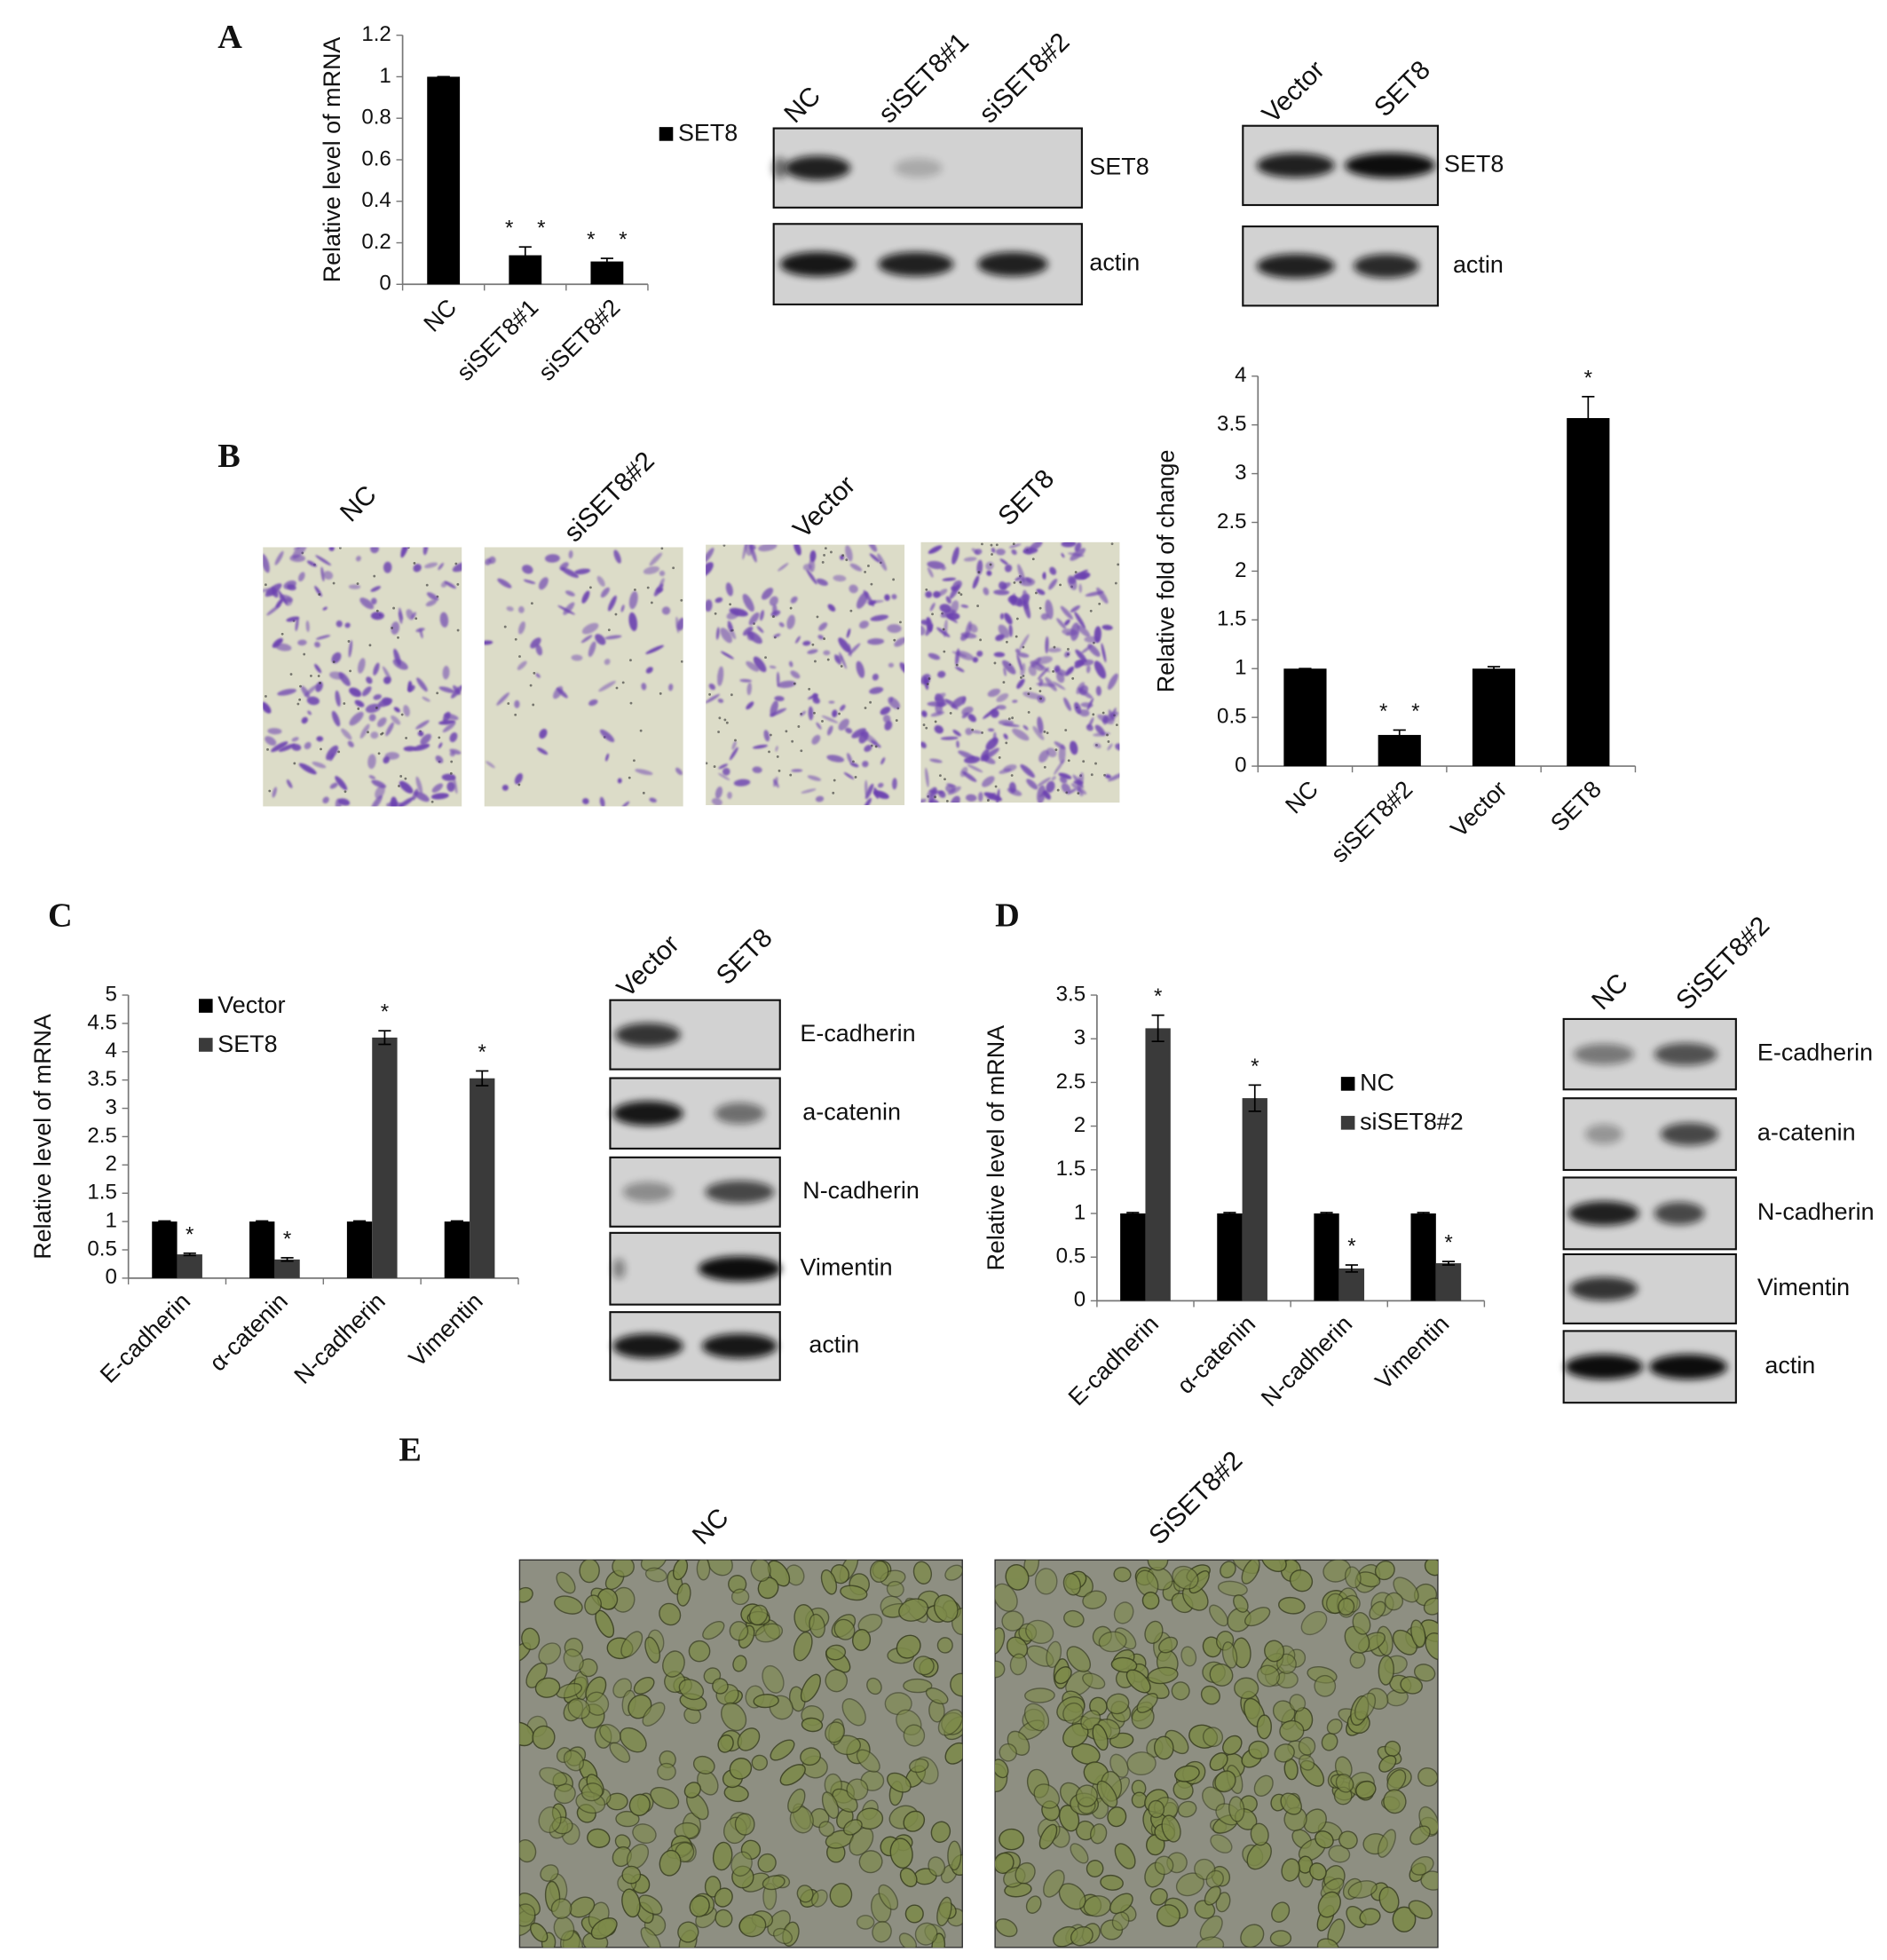 The height and width of the screenshot is (1960, 1887). I want to click on y-tick-label: 4.5, so click(101, 1022).